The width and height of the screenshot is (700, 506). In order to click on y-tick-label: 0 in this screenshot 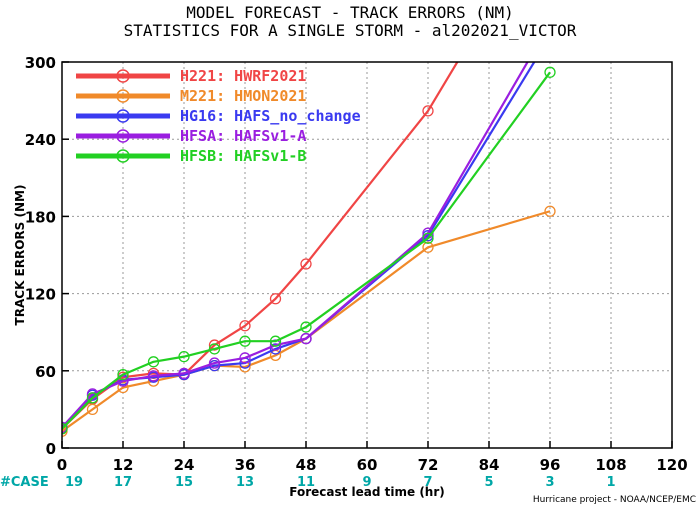, I will do `click(51, 449)`.